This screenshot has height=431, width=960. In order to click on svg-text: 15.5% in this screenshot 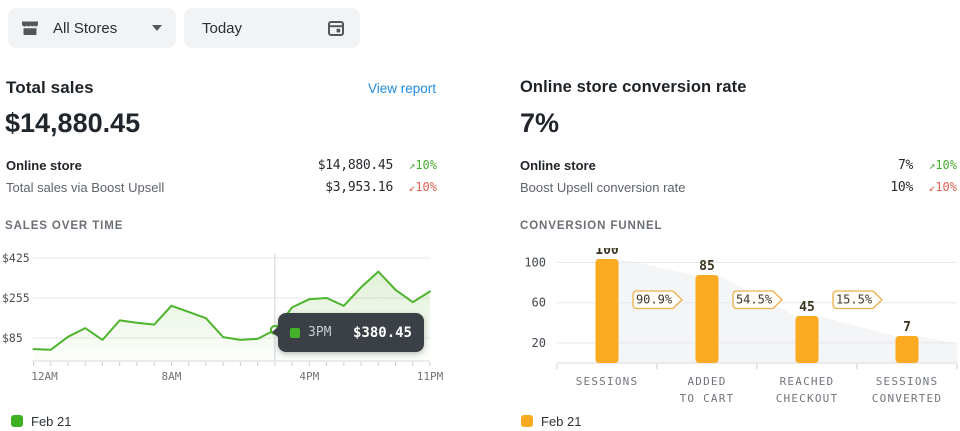, I will do `click(854, 300)`.